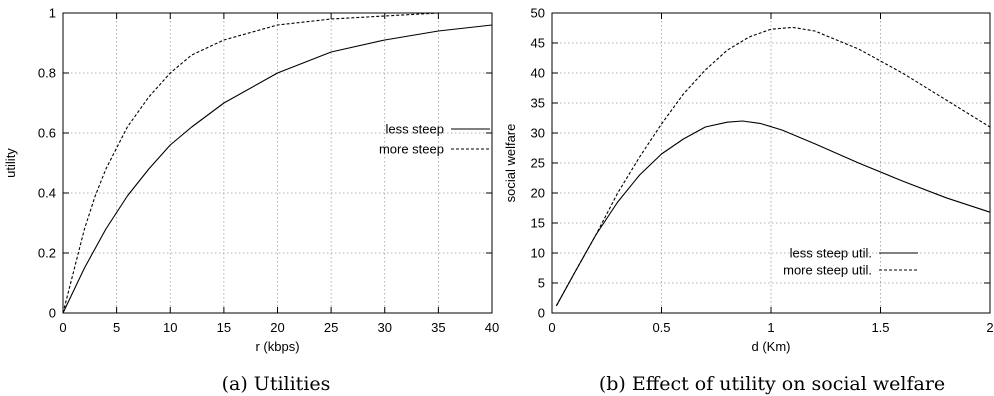  Describe the element at coordinates (850, 262) in the screenshot. I see `legend: less steep util. more steep util.` at that location.